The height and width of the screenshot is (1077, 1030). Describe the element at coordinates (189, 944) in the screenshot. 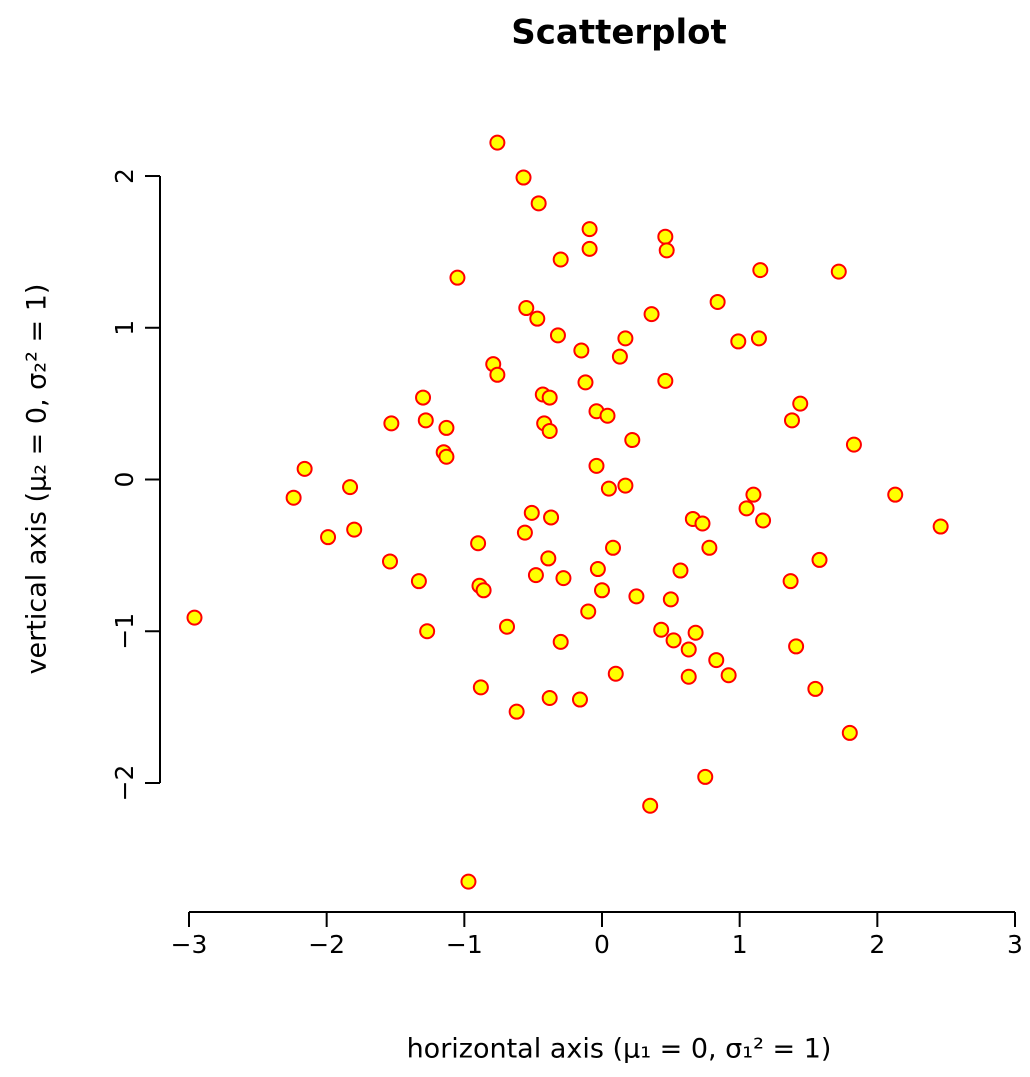

I see `x-tick-label: −3` at that location.